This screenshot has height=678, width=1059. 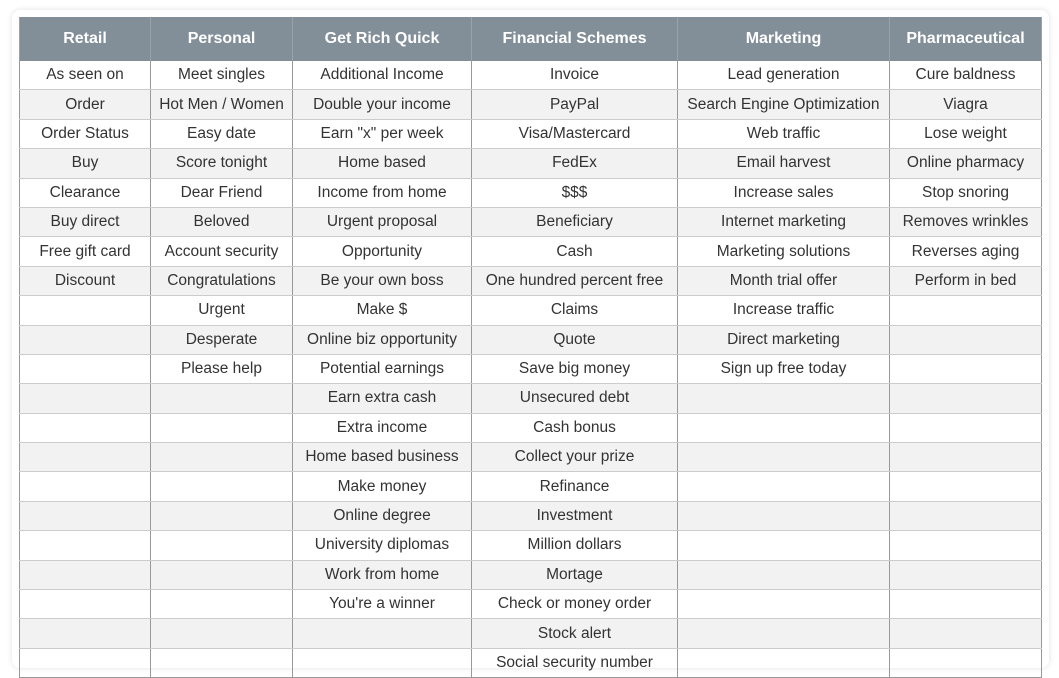 What do you see at coordinates (221, 251) in the screenshot?
I see `table-cell: Account security` at bounding box center [221, 251].